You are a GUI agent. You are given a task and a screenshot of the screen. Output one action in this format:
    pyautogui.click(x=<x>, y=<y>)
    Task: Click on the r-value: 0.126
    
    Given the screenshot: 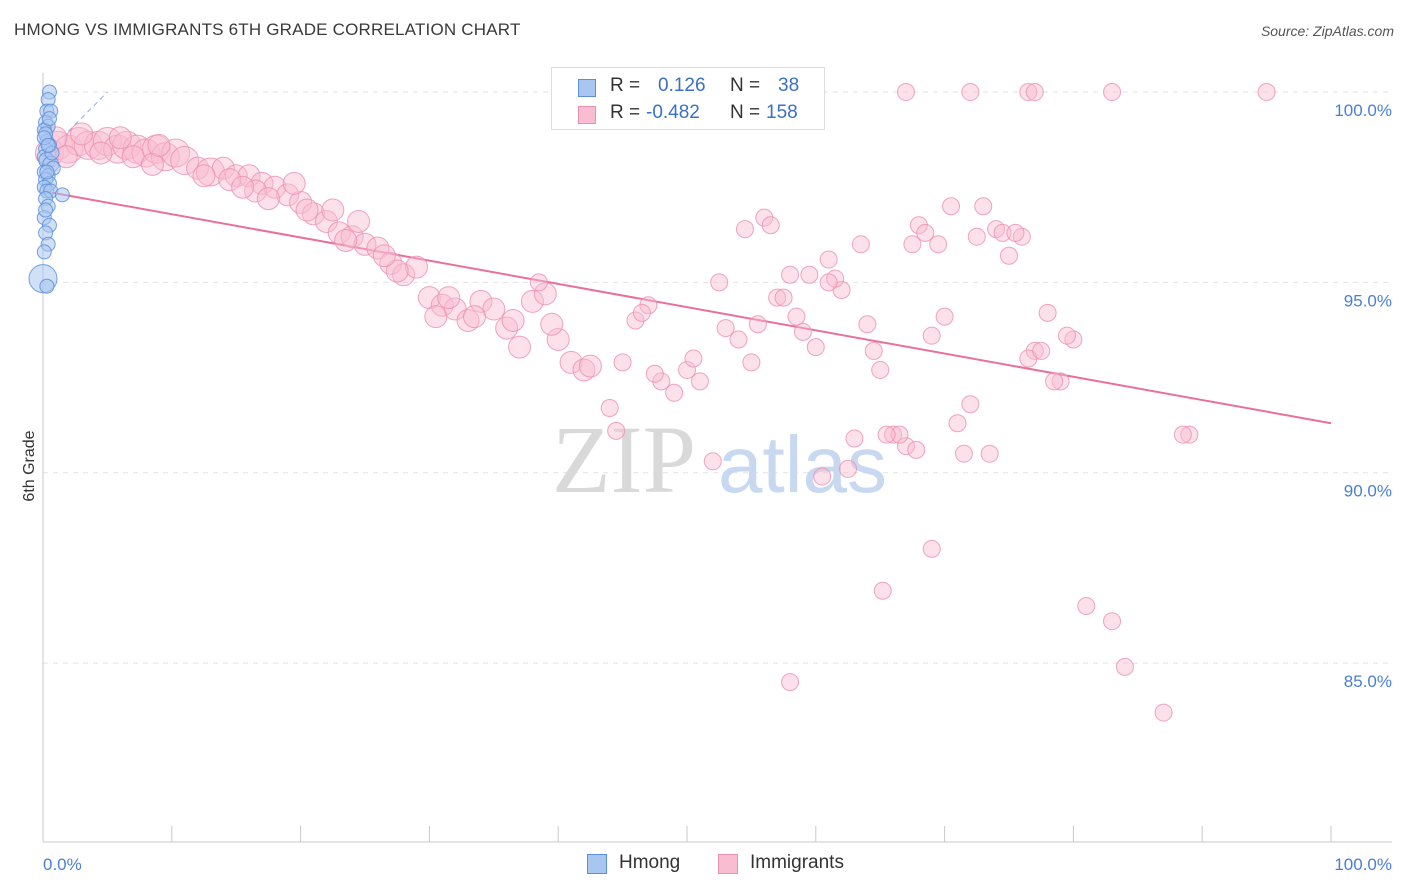 What is the action you would take?
    pyautogui.click(x=682, y=85)
    